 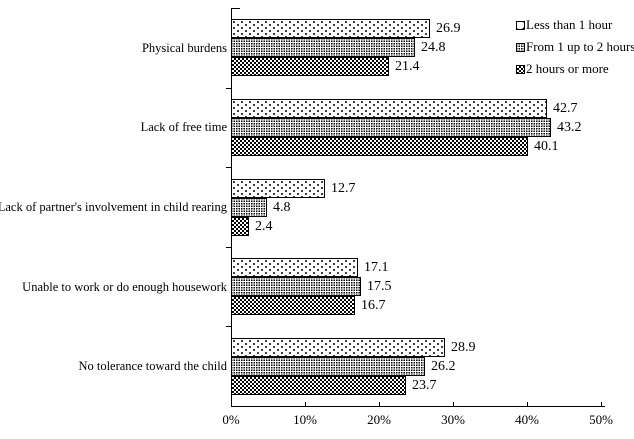 I want to click on category-label: Unable to work or do enough housework, so click(x=124, y=287).